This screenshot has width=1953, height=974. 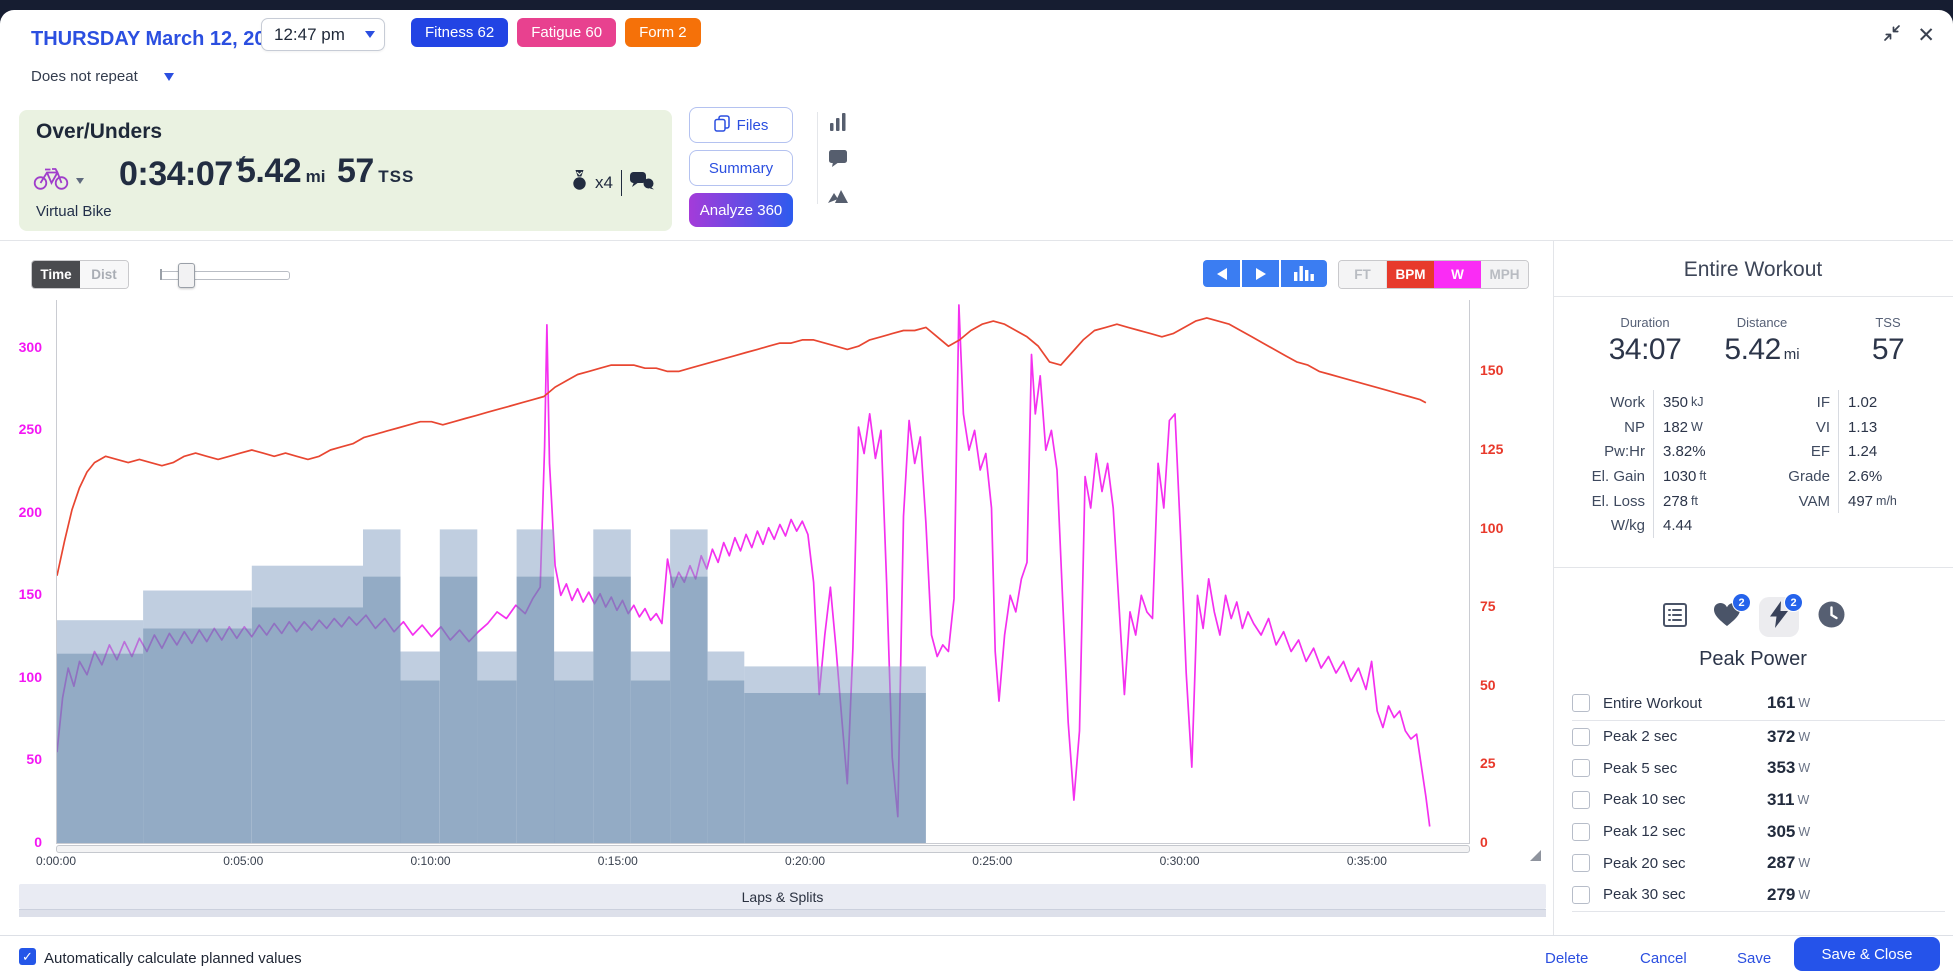 What do you see at coordinates (34, 759) in the screenshot?
I see `y-left-tick: 50` at bounding box center [34, 759].